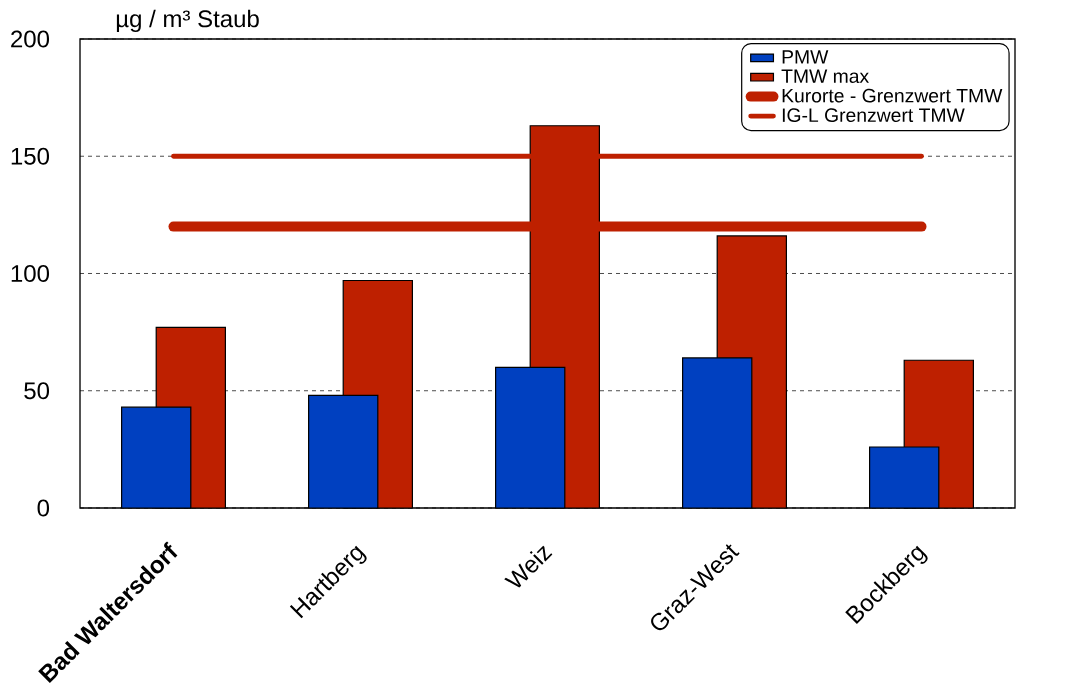  I want to click on y-tick-label: 150, so click(30, 156).